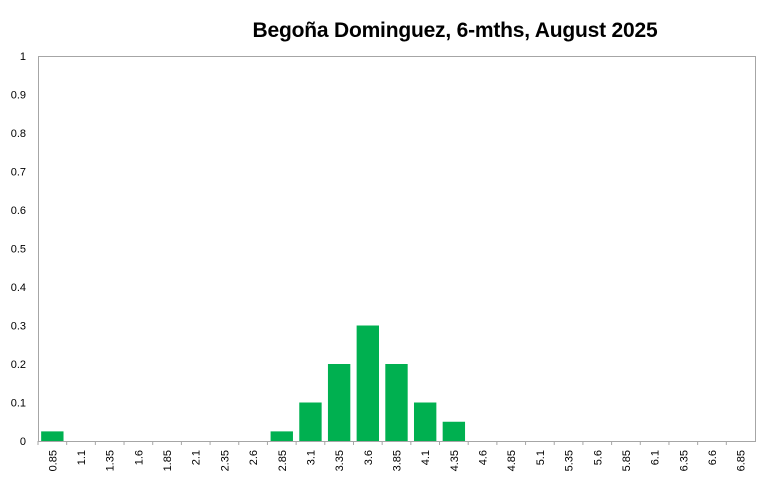 This screenshot has width=770, height=483. Describe the element at coordinates (18, 211) in the screenshot. I see `y-tick-label: 0.6` at that location.